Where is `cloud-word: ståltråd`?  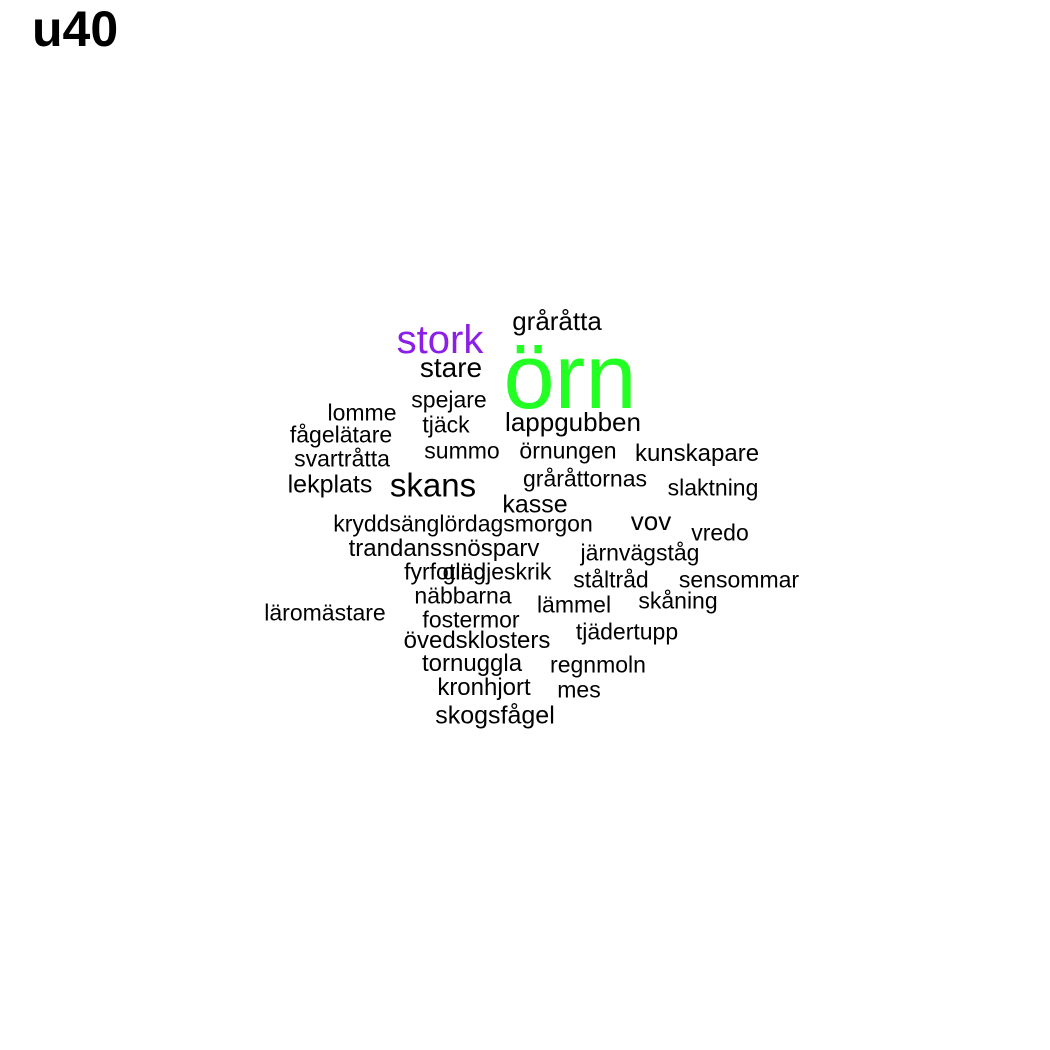 cloud-word: ståltråd is located at coordinates (611, 579).